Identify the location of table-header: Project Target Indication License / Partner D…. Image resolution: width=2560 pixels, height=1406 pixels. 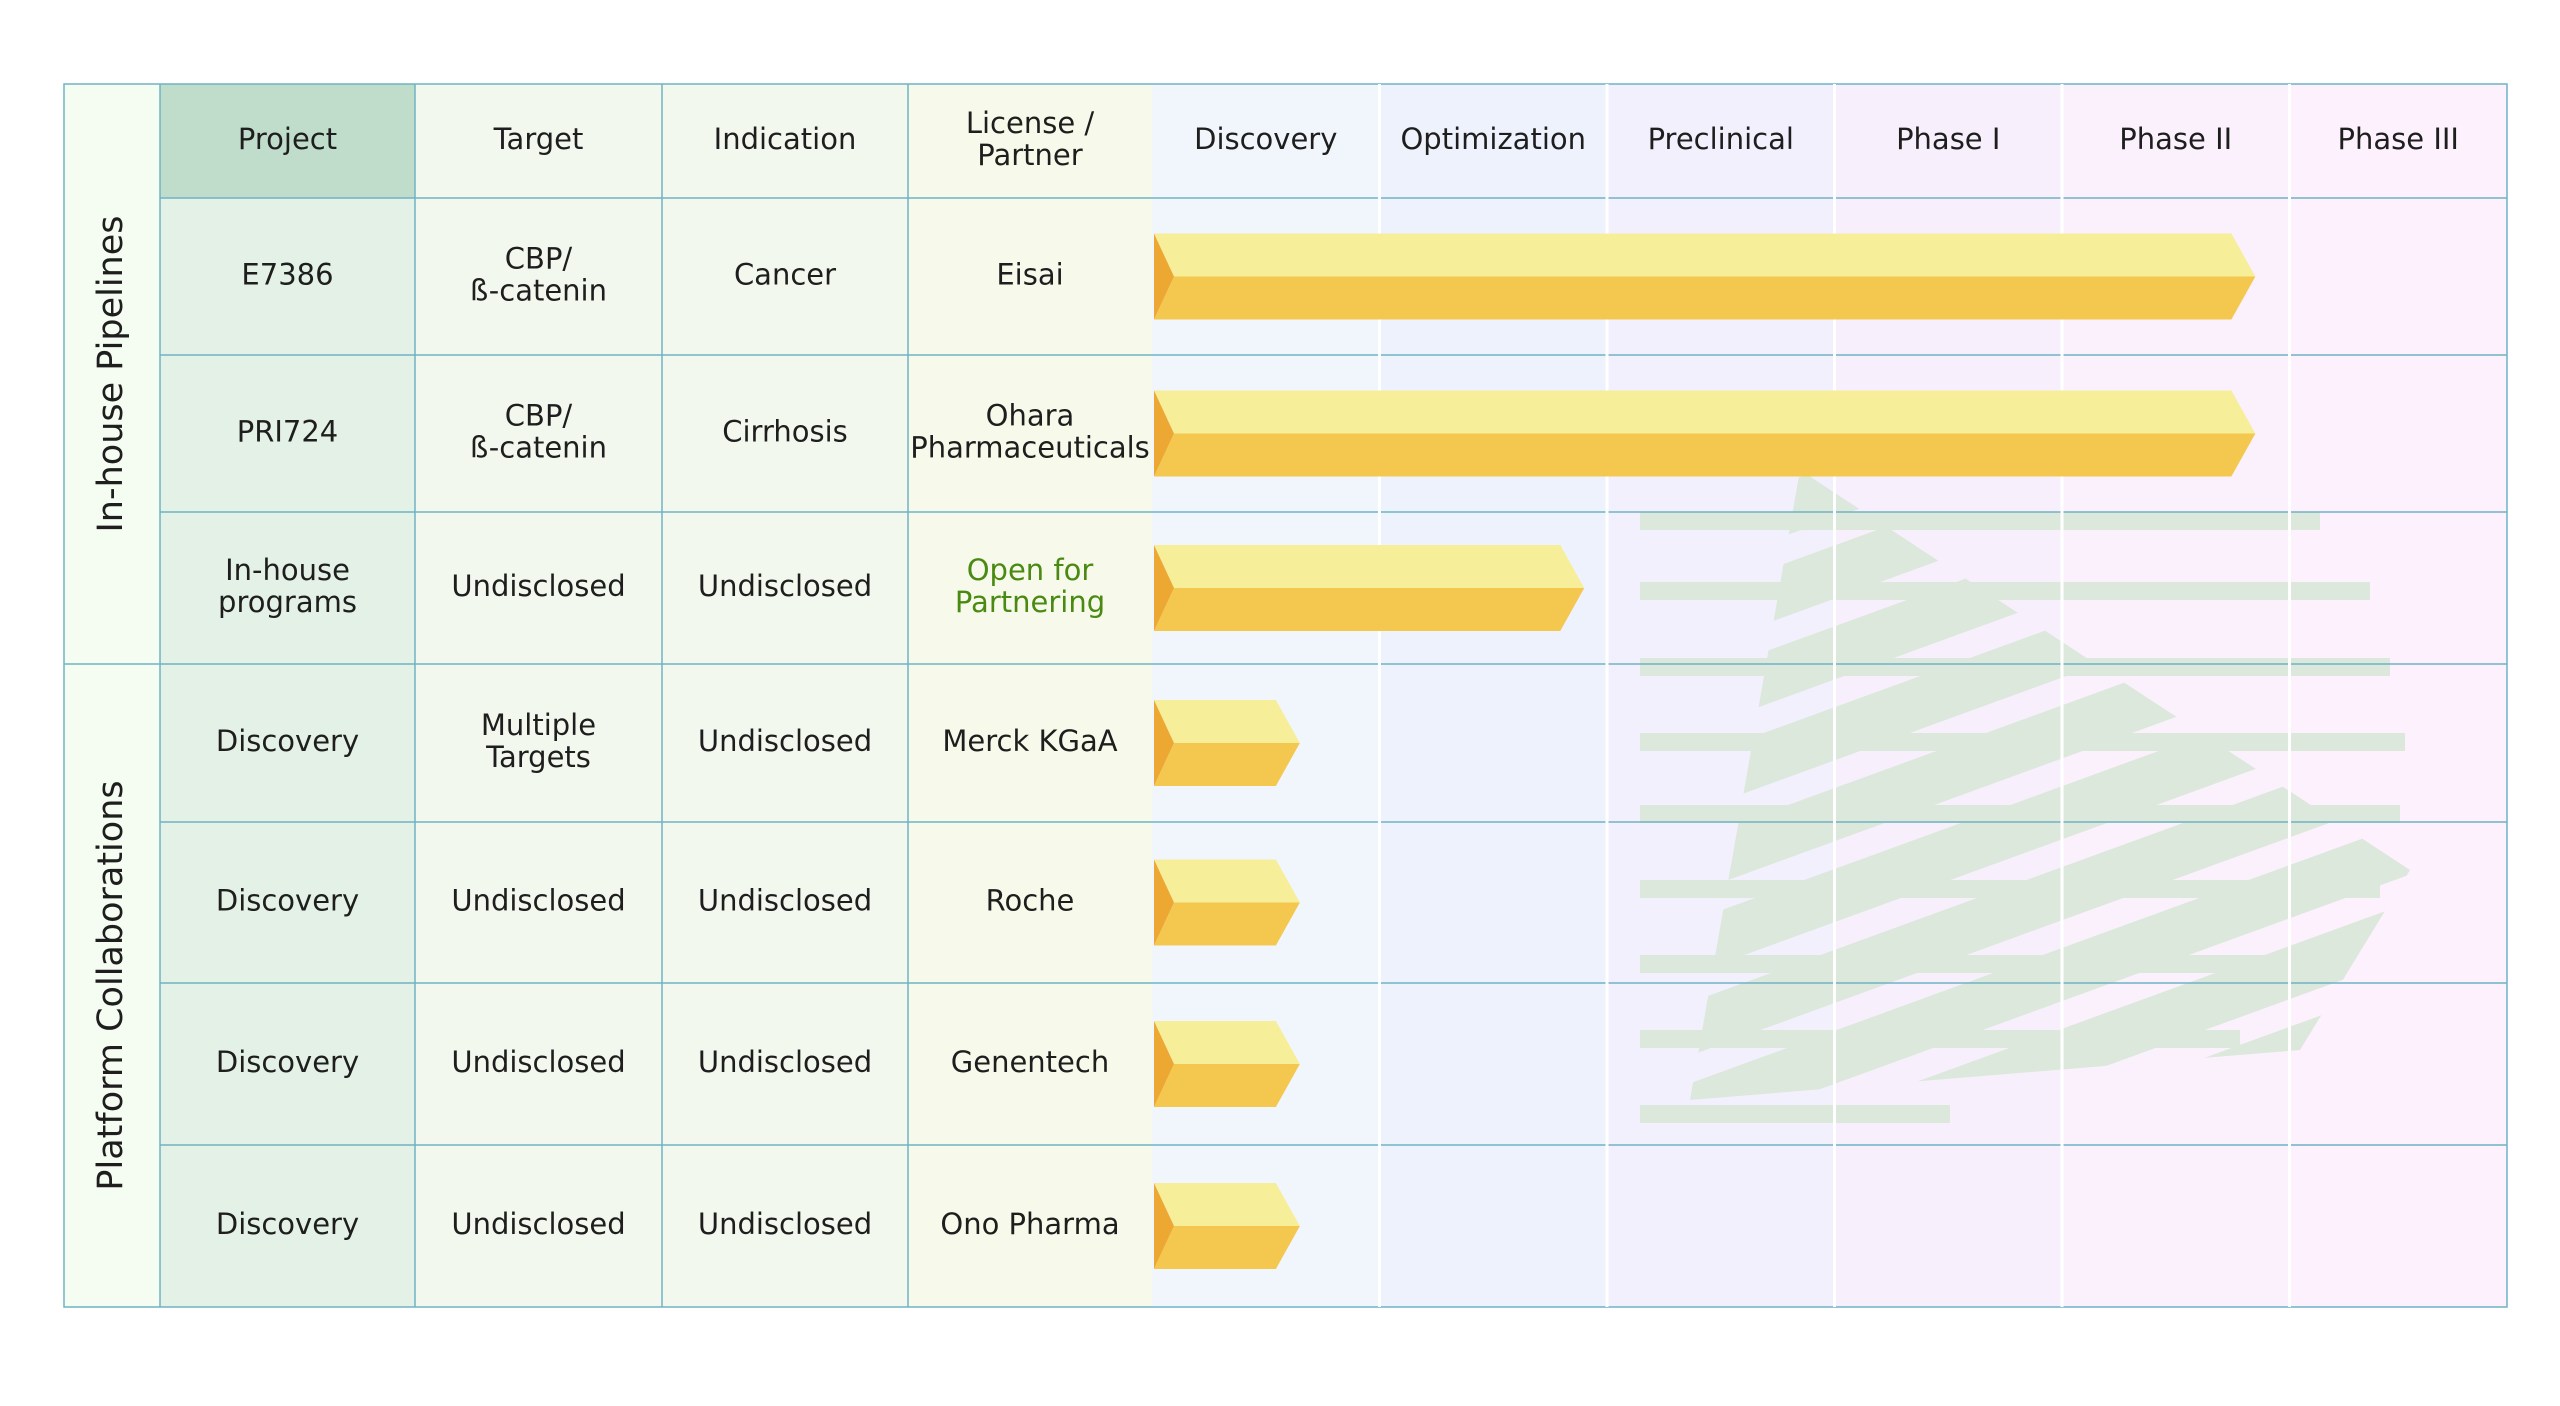
(1348, 139).